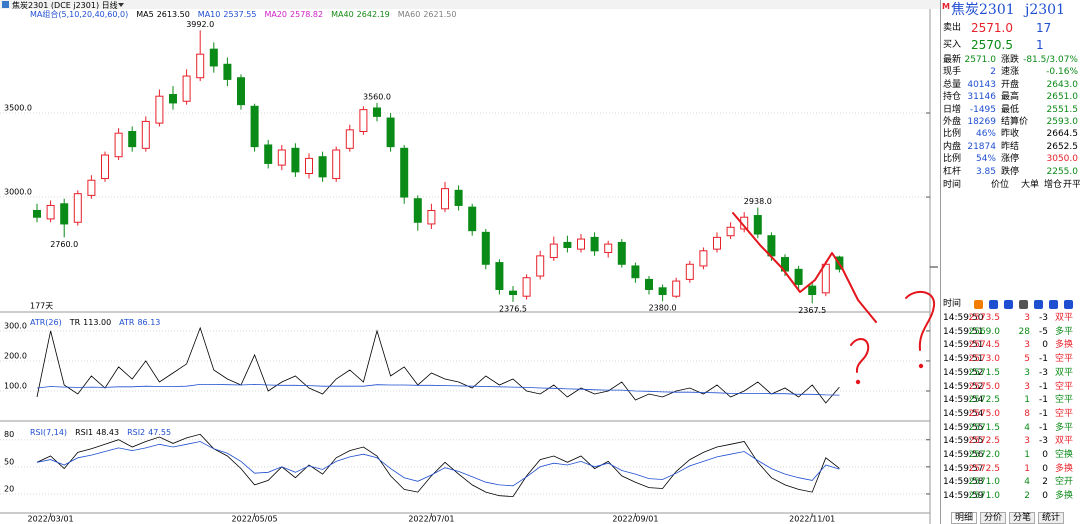 This screenshot has height=524, width=1080. Describe the element at coordinates (1064, 413) in the screenshot. I see `trade-type: 空平` at that location.